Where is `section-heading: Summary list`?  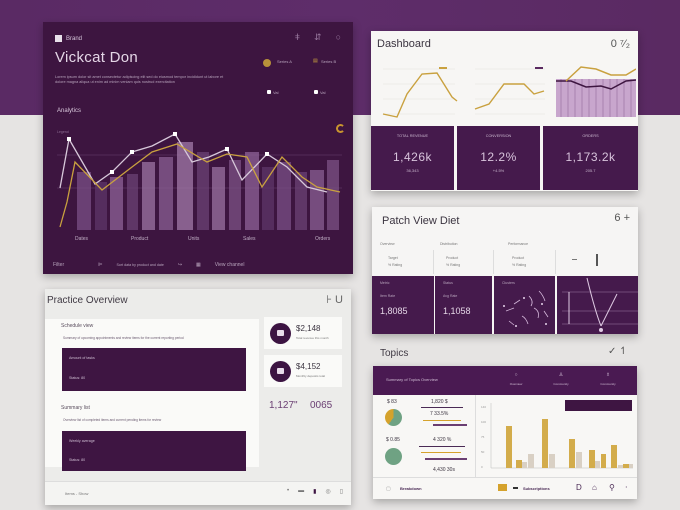
section-heading: Summary list is located at coordinates (75, 408).